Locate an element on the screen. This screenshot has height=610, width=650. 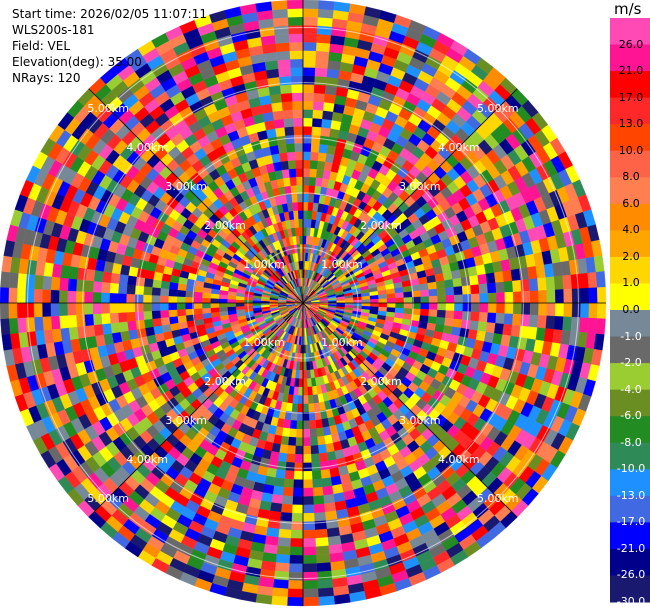
range-ring-label: 3.00km is located at coordinates (186, 420).